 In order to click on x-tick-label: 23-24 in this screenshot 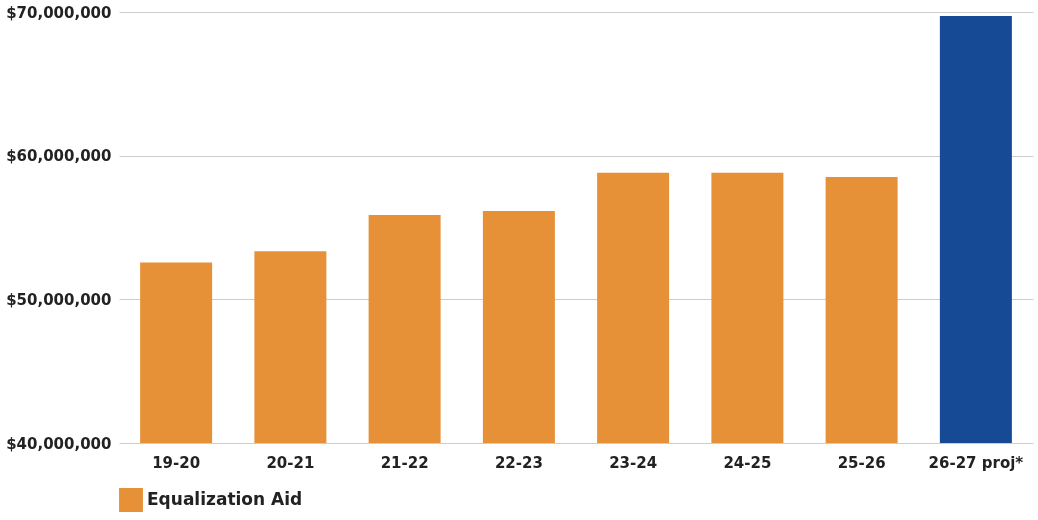, I will do `click(633, 462)`.